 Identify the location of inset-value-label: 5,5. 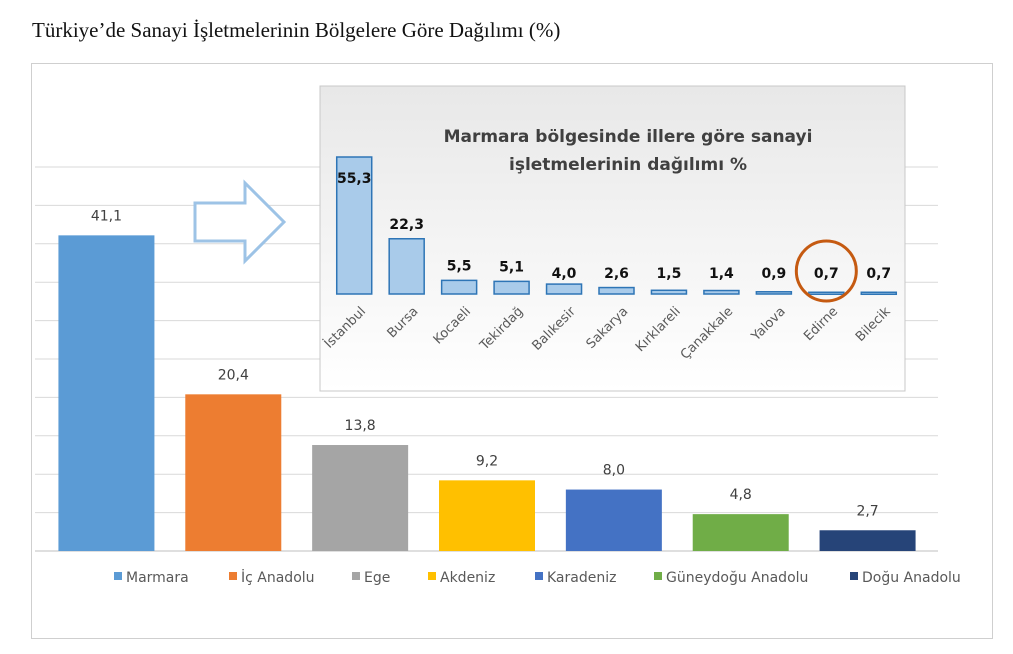
(459, 266).